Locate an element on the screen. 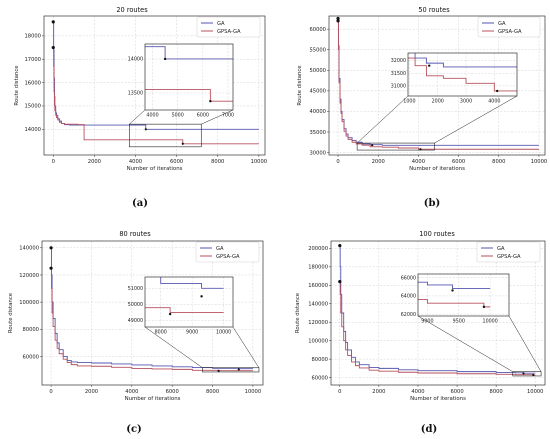  y-tick-label: 18000 is located at coordinates (32, 37).